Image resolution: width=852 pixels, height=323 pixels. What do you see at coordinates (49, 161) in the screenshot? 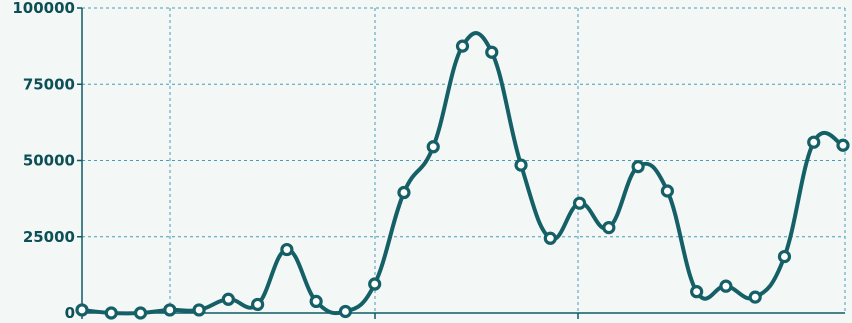
I see `y-tick-label: 50000` at bounding box center [49, 161].